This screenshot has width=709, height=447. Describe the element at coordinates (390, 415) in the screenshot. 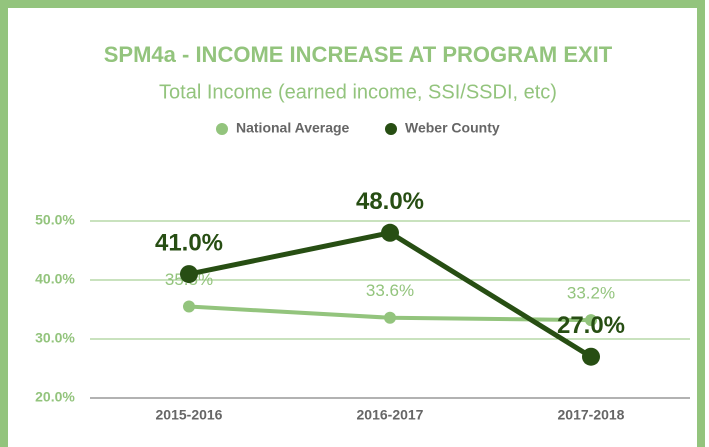

I see `x-tick-label: 2016-2017` at that location.